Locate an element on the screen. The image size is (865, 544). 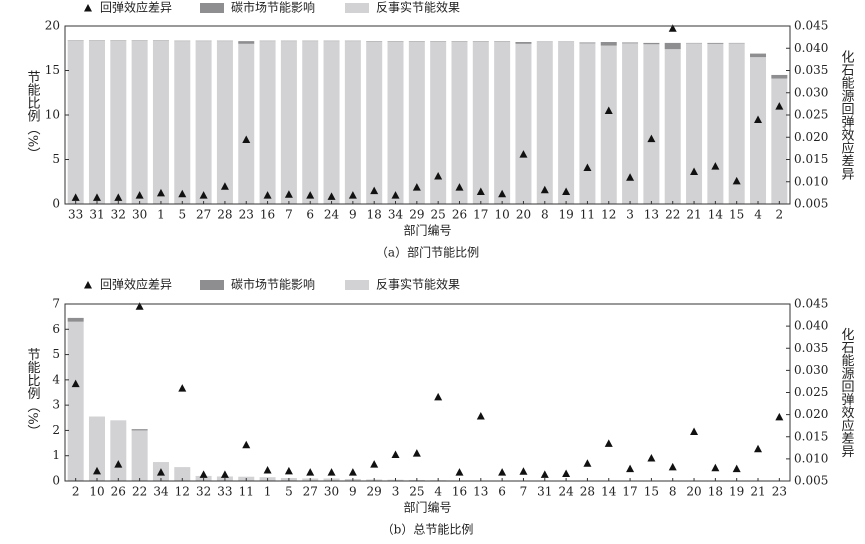
x-tick-label: 15 is located at coordinates (736, 215).